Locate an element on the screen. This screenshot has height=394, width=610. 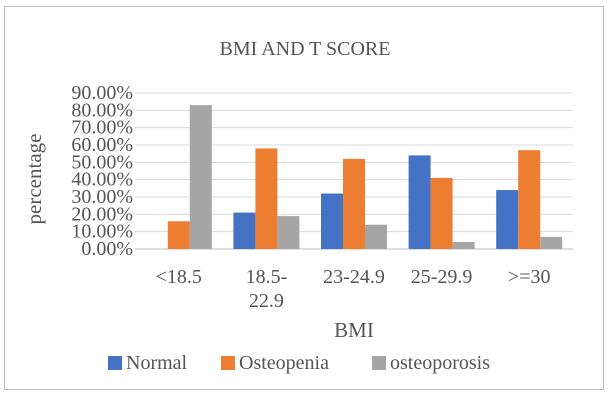
y-tick-label: 0.00% is located at coordinates (107, 249).